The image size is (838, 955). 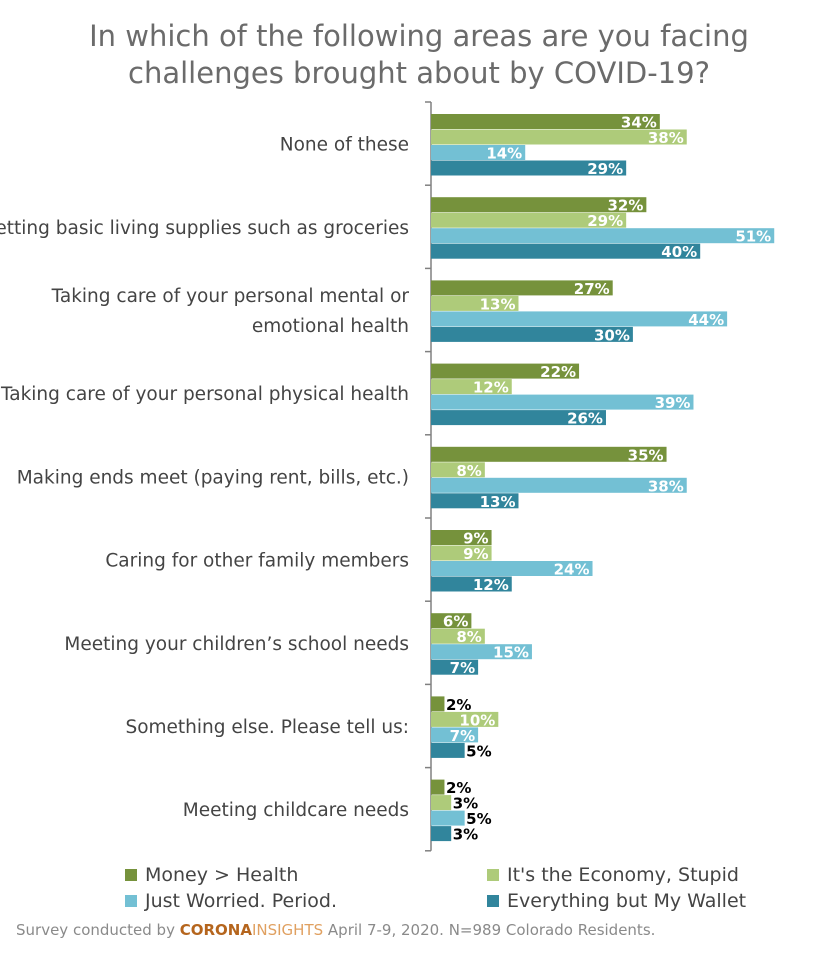 I want to click on category-label: Something else. Please tell us:, so click(x=267, y=727).